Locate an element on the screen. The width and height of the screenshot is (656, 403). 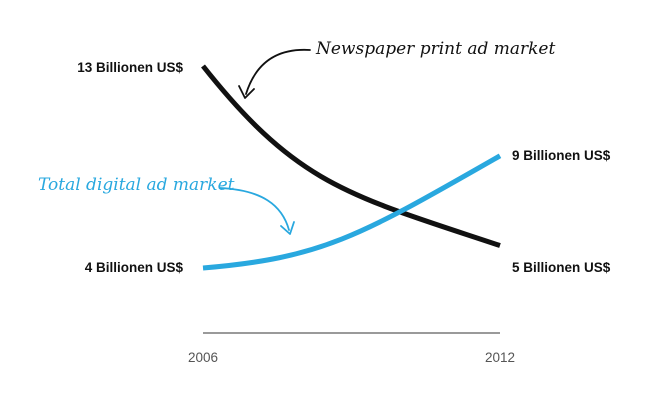
annotation-print-arrow is located at coordinates (278, 71).